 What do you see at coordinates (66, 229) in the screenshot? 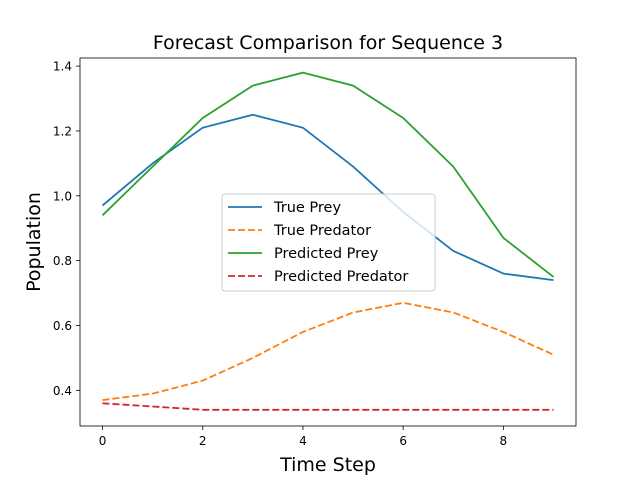
I see `y-axis-ticks: 0.4 0.6 0.8 1.0 1.2 1.4` at bounding box center [66, 229].